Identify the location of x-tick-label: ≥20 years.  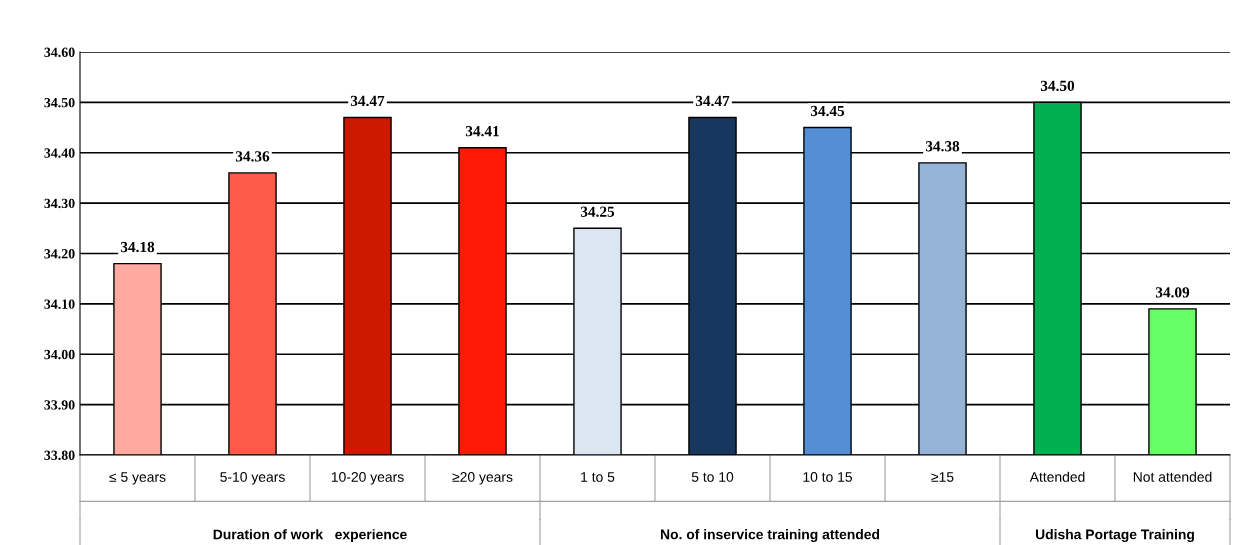
(482, 478).